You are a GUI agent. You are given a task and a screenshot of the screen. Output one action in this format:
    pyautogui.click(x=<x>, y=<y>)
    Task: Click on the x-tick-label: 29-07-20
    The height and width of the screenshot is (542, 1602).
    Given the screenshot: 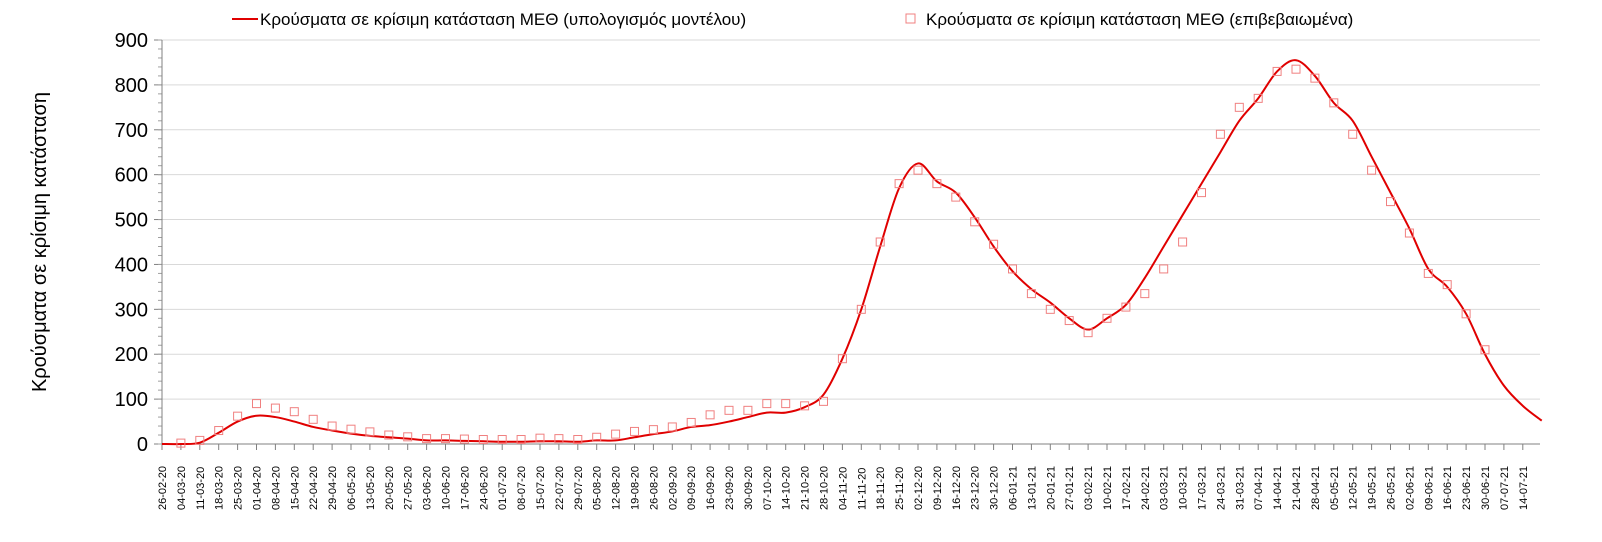 What is the action you would take?
    pyautogui.click(x=579, y=488)
    